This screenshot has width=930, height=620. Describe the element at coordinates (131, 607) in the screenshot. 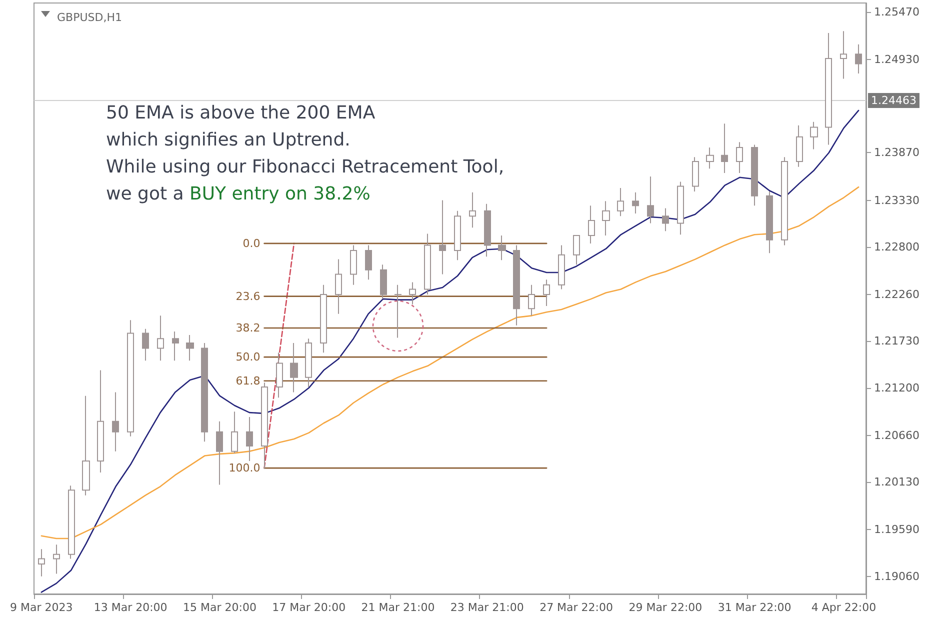

I see `x-tick-label: 13 Mar 20:00` at that location.